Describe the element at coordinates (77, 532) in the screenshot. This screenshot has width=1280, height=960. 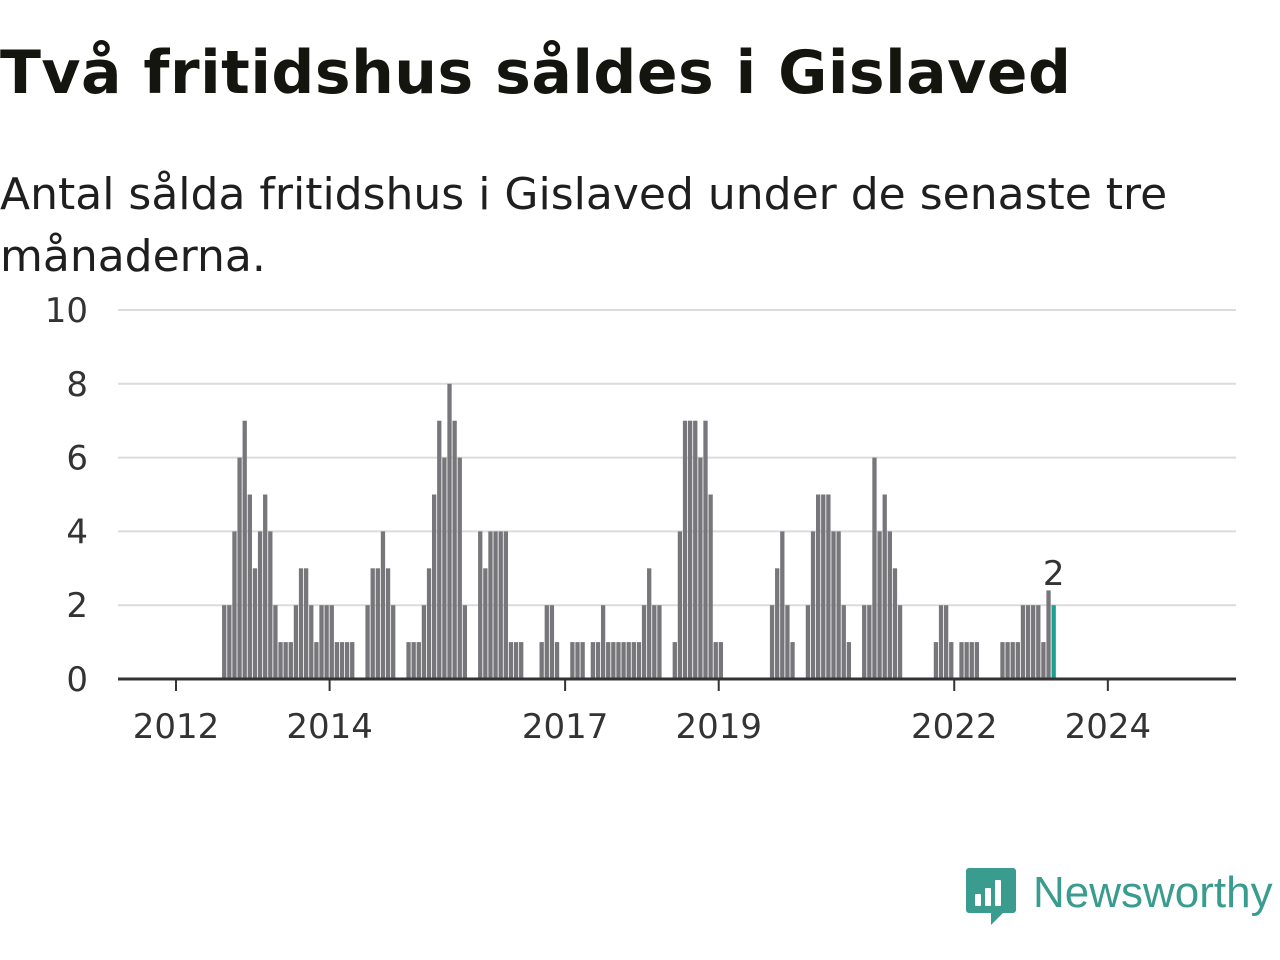
I see `y-tick-label: 4` at that location.